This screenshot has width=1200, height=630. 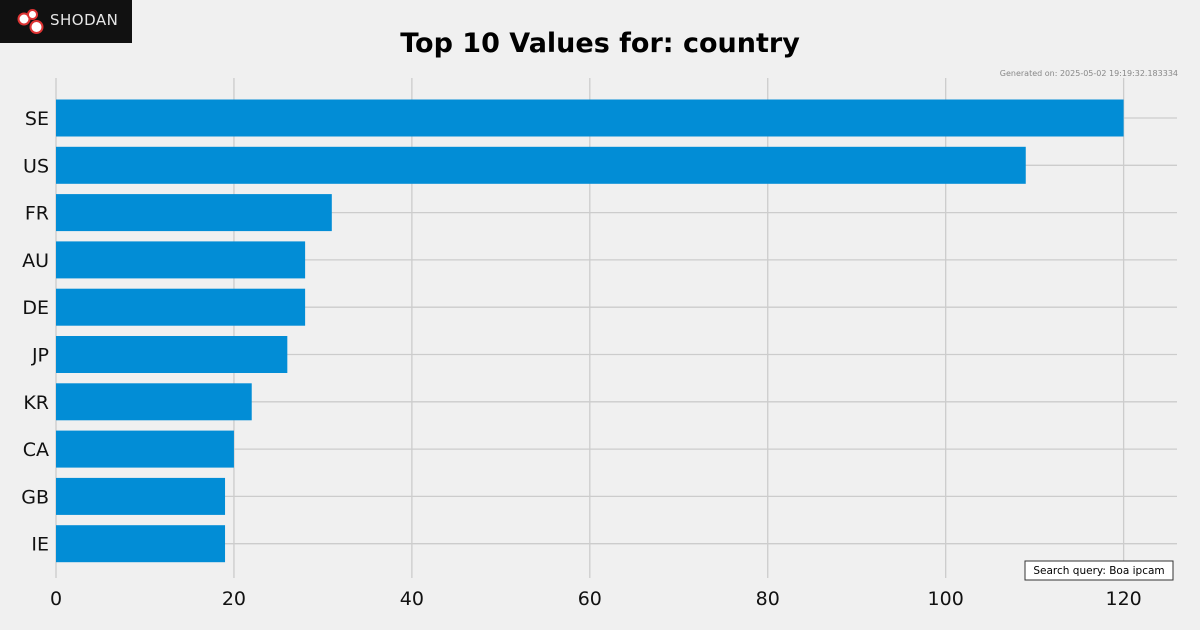 What do you see at coordinates (35, 308) in the screenshot?
I see `y-tick-label: DE` at bounding box center [35, 308].